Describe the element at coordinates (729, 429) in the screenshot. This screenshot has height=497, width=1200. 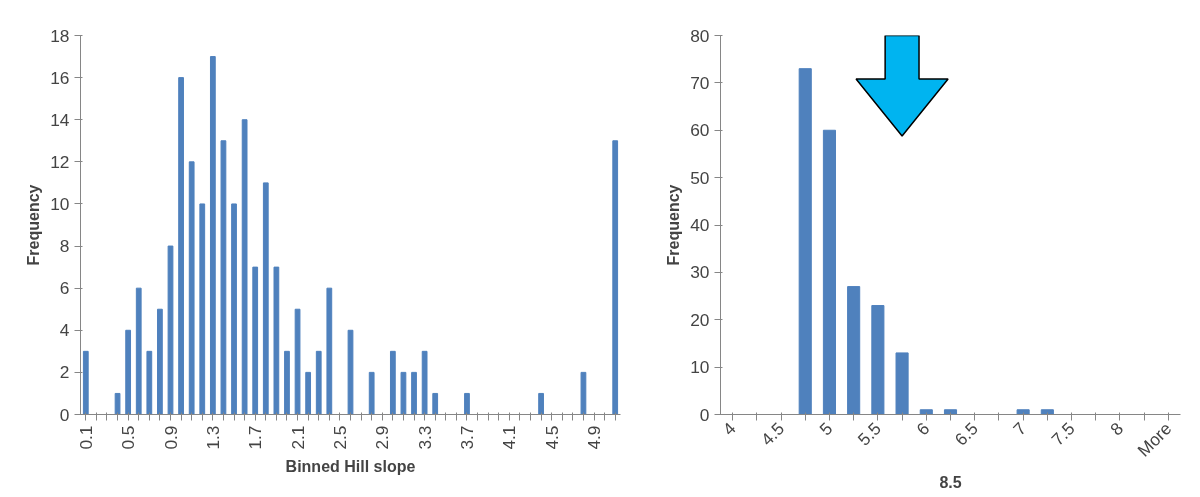
I see `x-tick-label: 4` at that location.